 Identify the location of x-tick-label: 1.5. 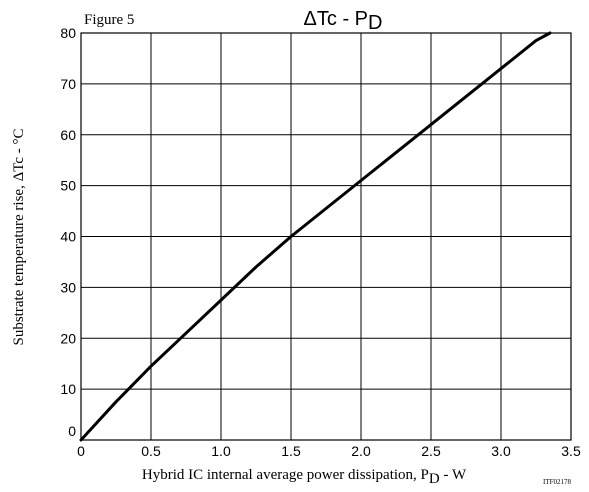
(291, 451).